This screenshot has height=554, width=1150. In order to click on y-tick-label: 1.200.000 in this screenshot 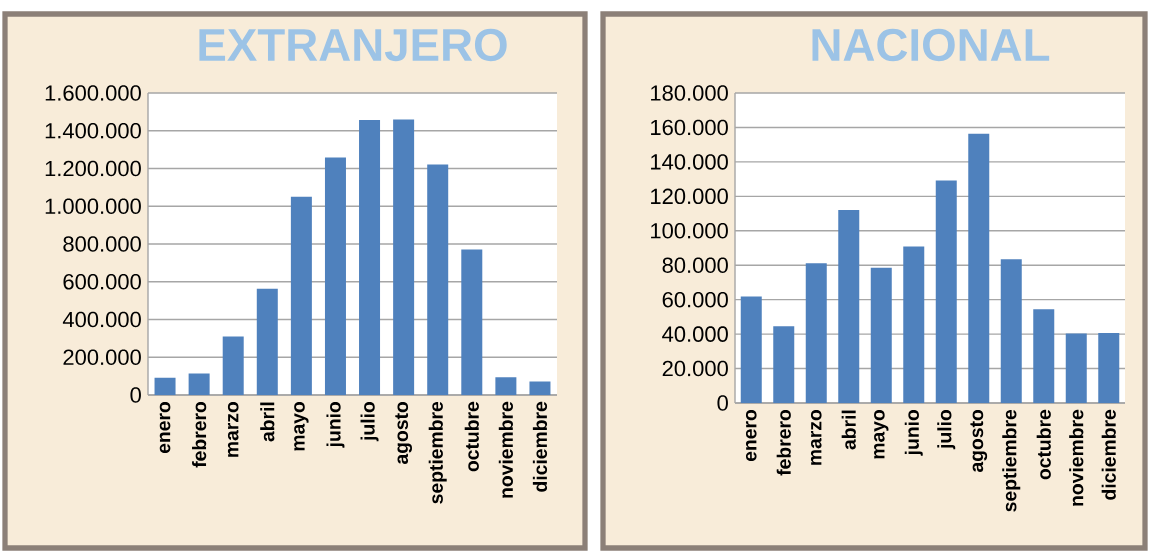, I will do `click(93, 168)`.